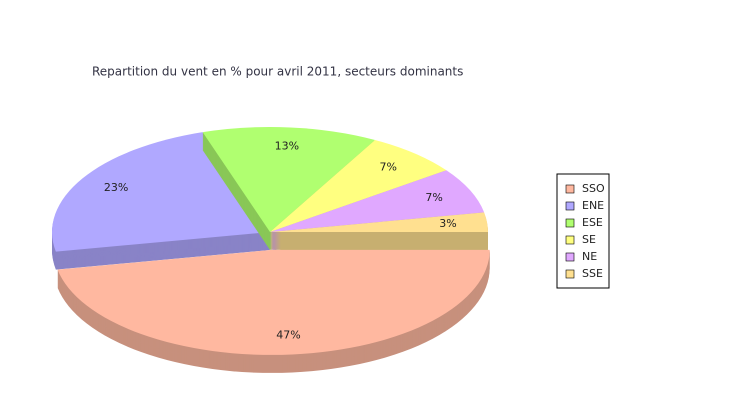 This screenshot has width=750, height=400. Describe the element at coordinates (288, 335) in the screenshot. I see `slice-label: 47%` at that location.